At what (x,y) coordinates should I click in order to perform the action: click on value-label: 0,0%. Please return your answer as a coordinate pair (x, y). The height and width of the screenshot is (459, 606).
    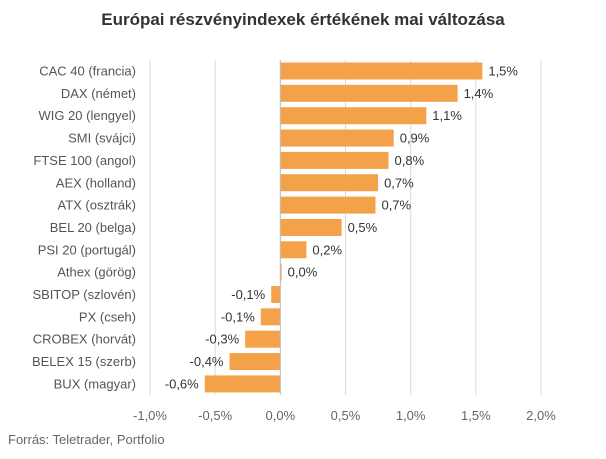
    Looking at the image, I should click on (303, 272).